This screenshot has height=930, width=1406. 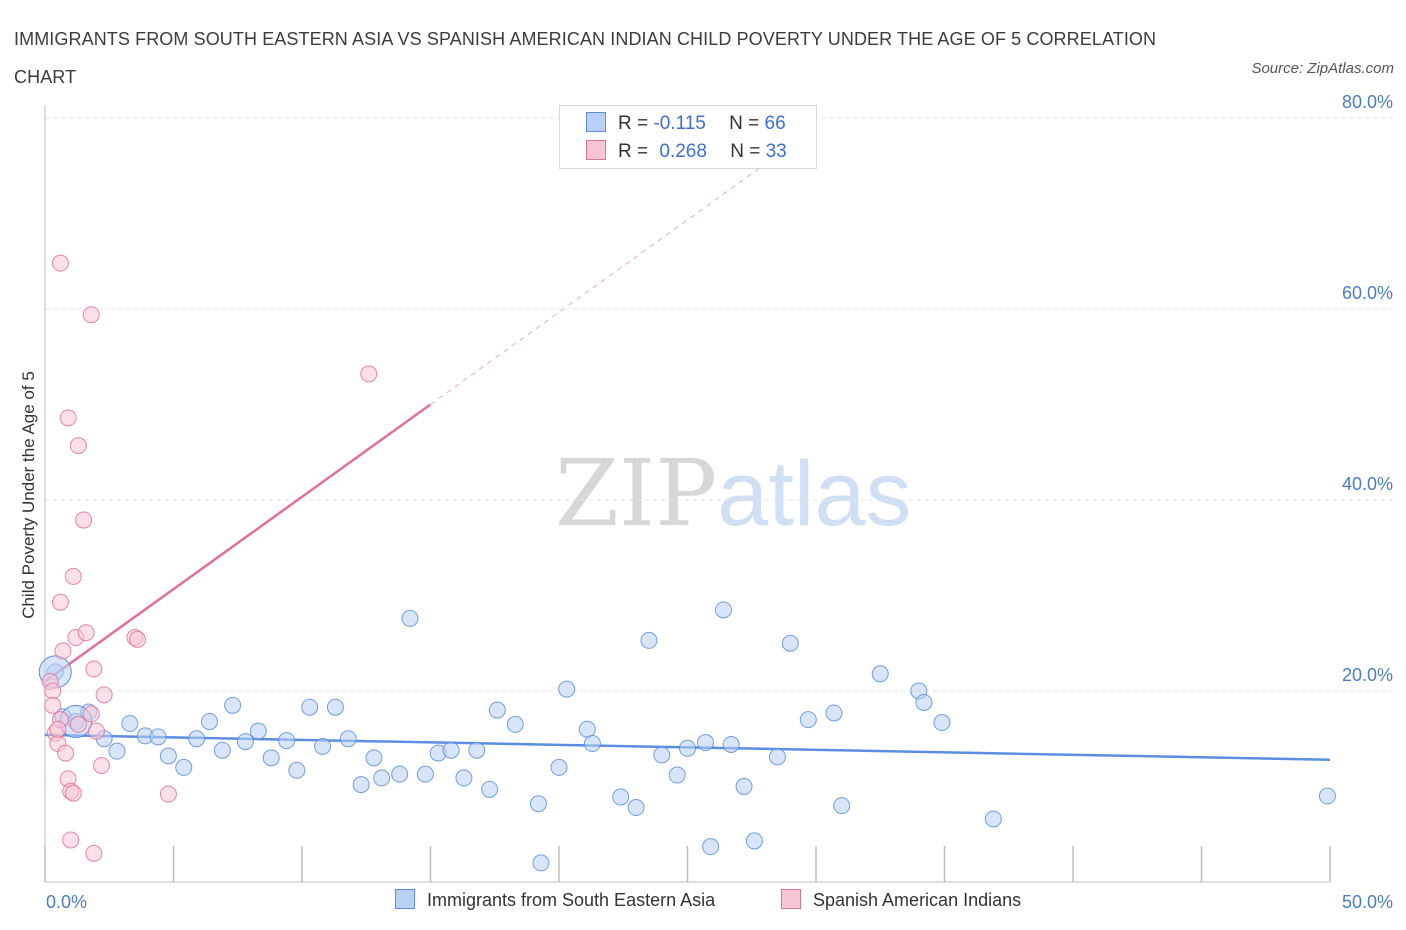 I want to click on legend-n-value-blue: 66, so click(x=775, y=123).